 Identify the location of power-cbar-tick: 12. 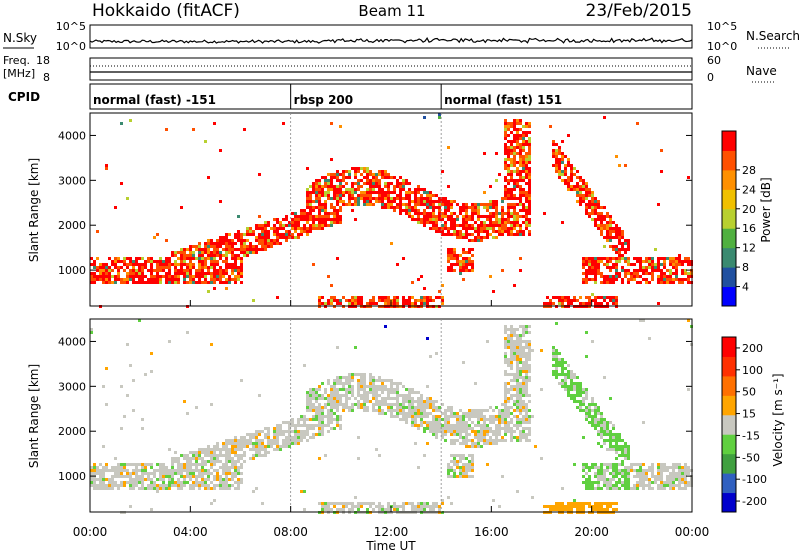
(749, 248).